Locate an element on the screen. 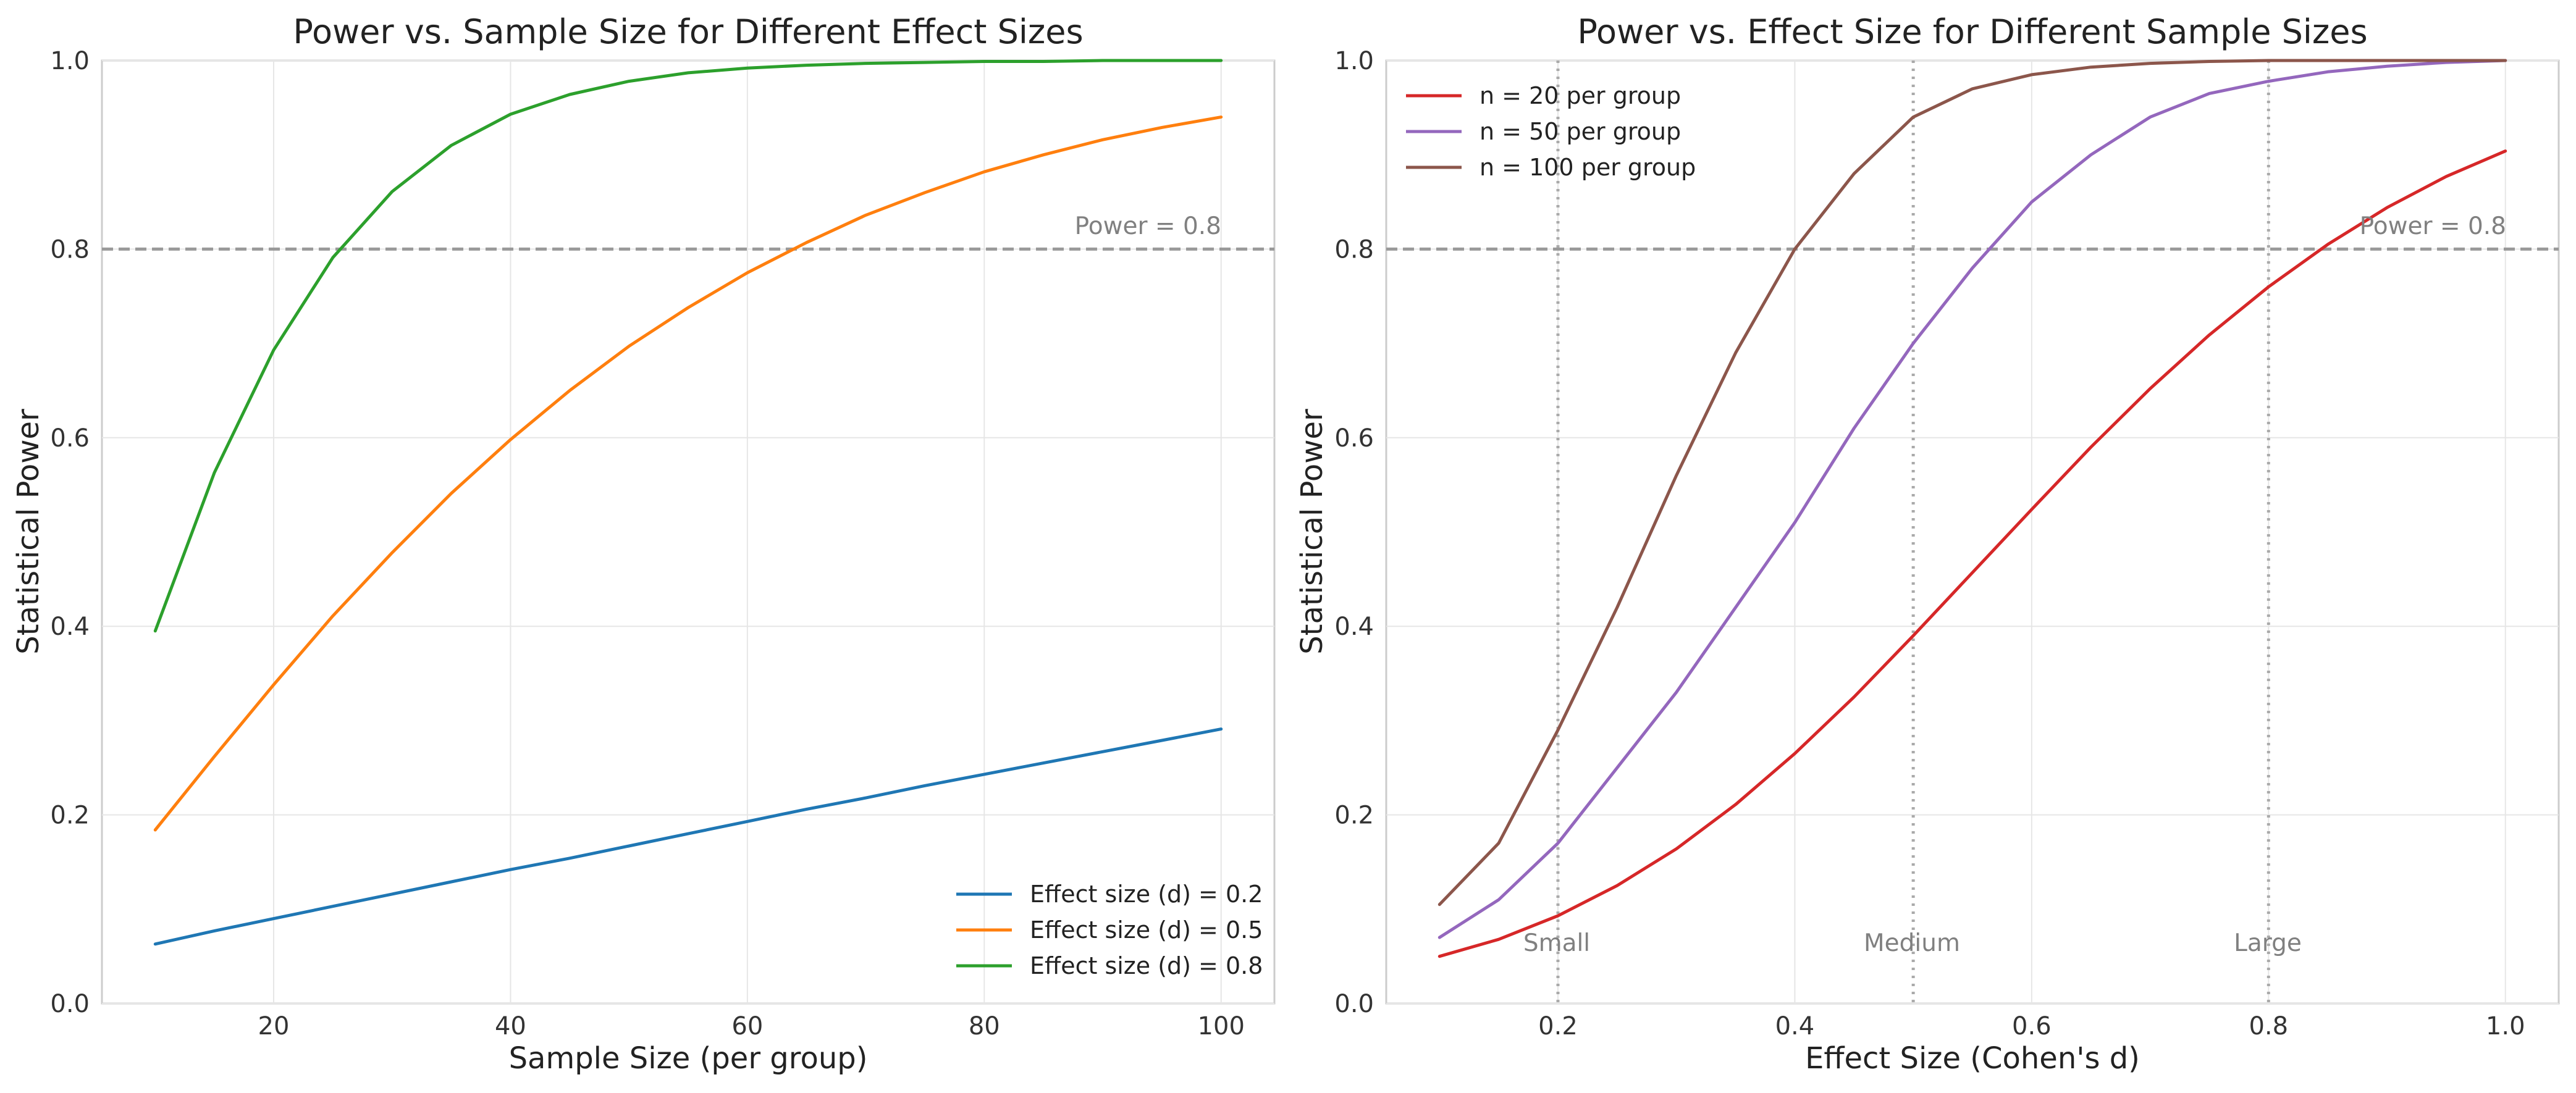 The width and height of the screenshot is (2576, 1093). legend-label-n50: n = 50 per group is located at coordinates (1580, 131).